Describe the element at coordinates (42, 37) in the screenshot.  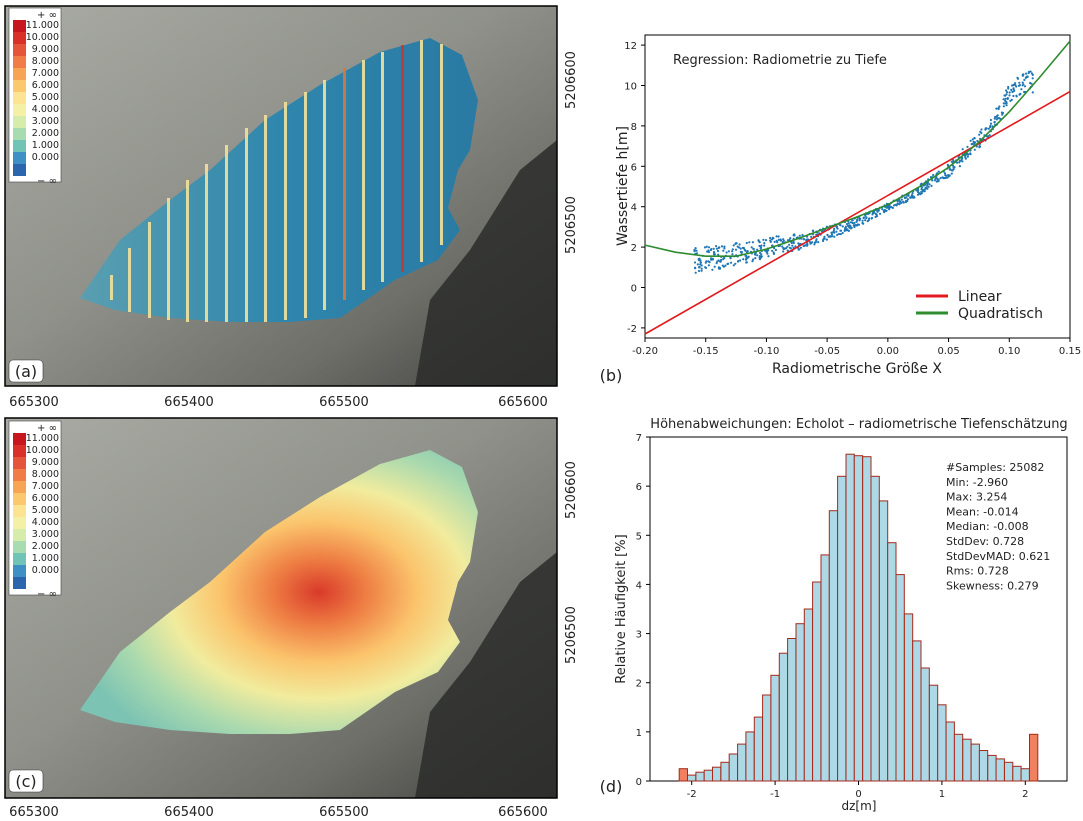
I see `legend-class-label: 10.000` at that location.